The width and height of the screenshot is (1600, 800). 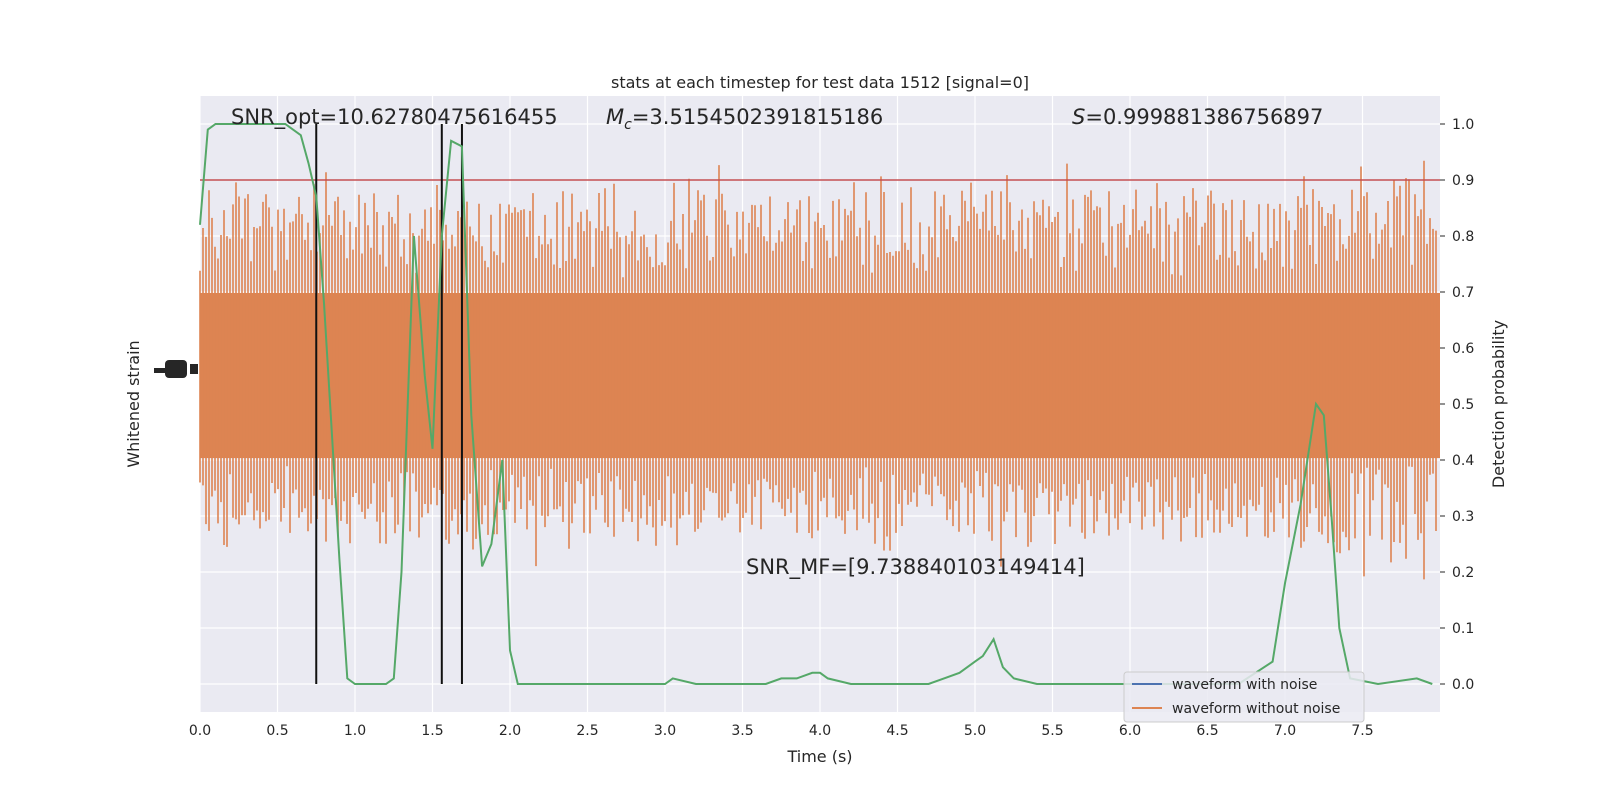 What do you see at coordinates (1463, 125) in the screenshot?
I see `y-tick-label: 1.0` at bounding box center [1463, 125].